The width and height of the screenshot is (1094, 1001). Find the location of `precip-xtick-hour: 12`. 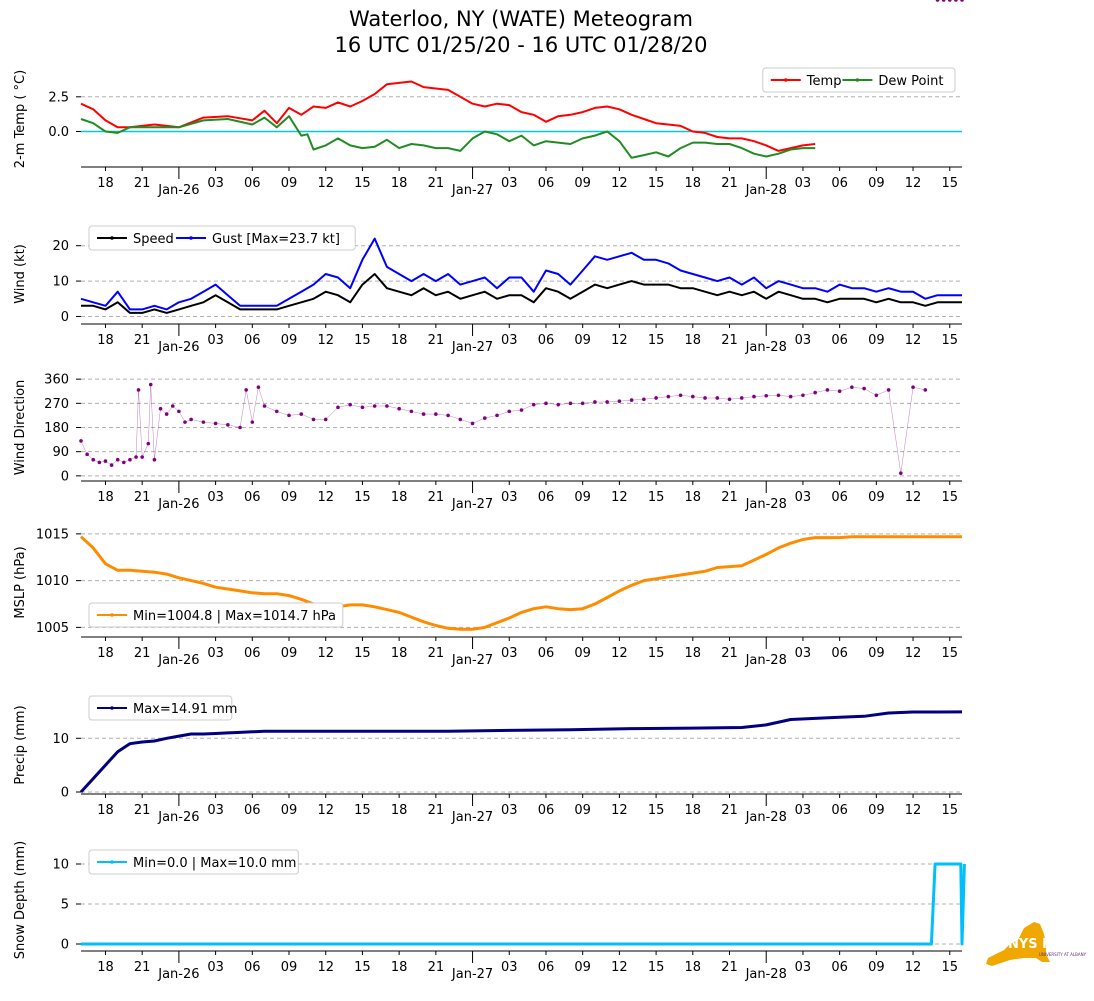

precip-xtick-hour: 12 is located at coordinates (325, 810).